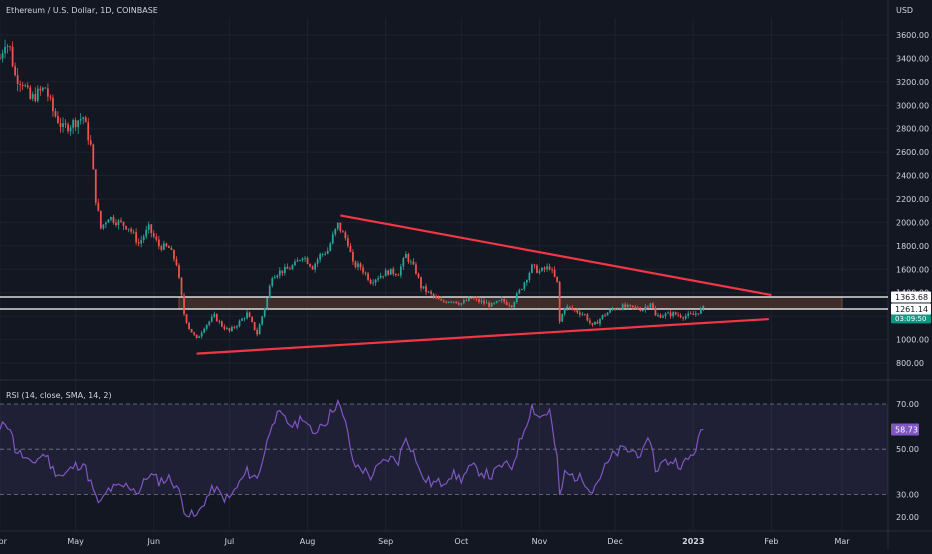  I want to click on price-tick-label: 1600.00, so click(912, 269).